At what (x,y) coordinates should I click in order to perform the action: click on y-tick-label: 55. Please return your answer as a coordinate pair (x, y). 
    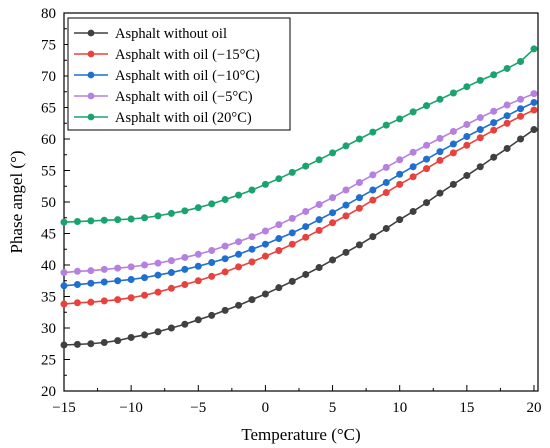
    Looking at the image, I should click on (48, 172).